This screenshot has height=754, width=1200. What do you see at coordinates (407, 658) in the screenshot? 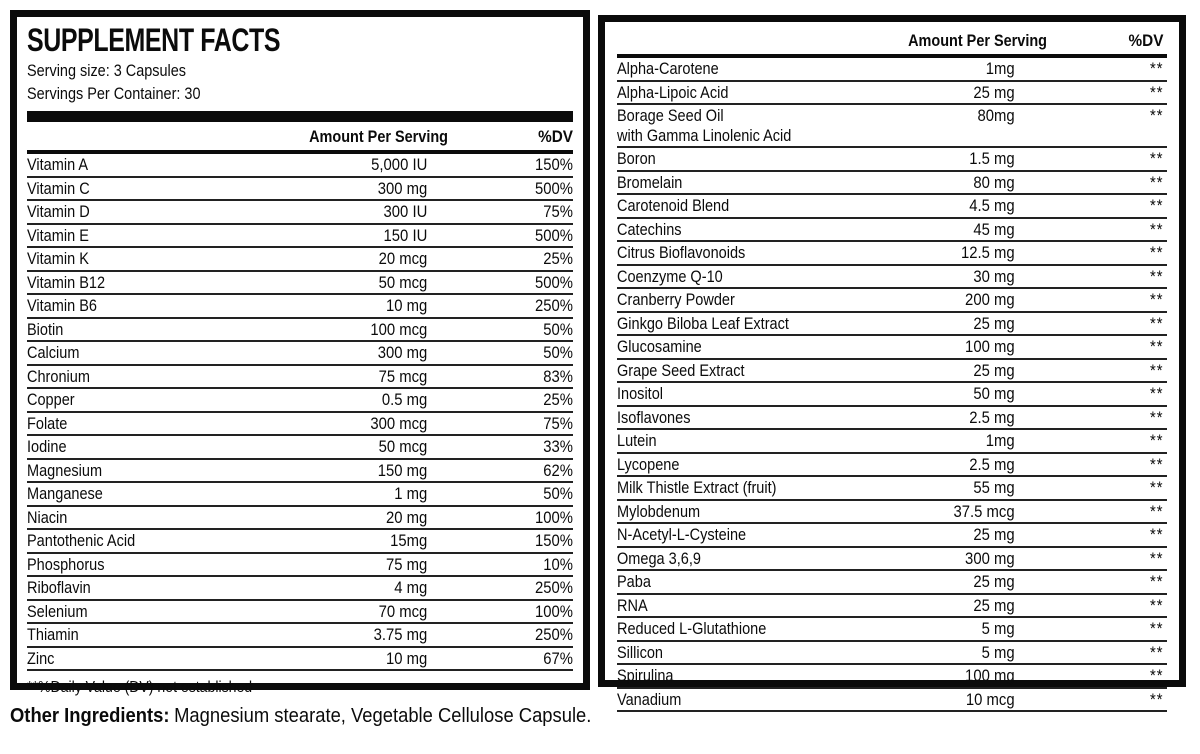
I see `ingredient-amount: 10 mg` at bounding box center [407, 658].